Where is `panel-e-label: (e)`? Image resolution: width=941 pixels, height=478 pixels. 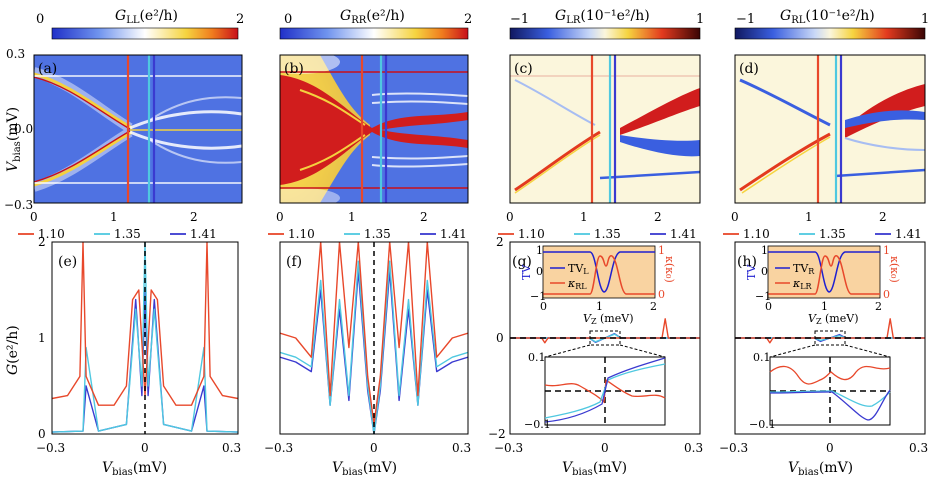 panel-e-label: (e) is located at coordinates (67, 262).